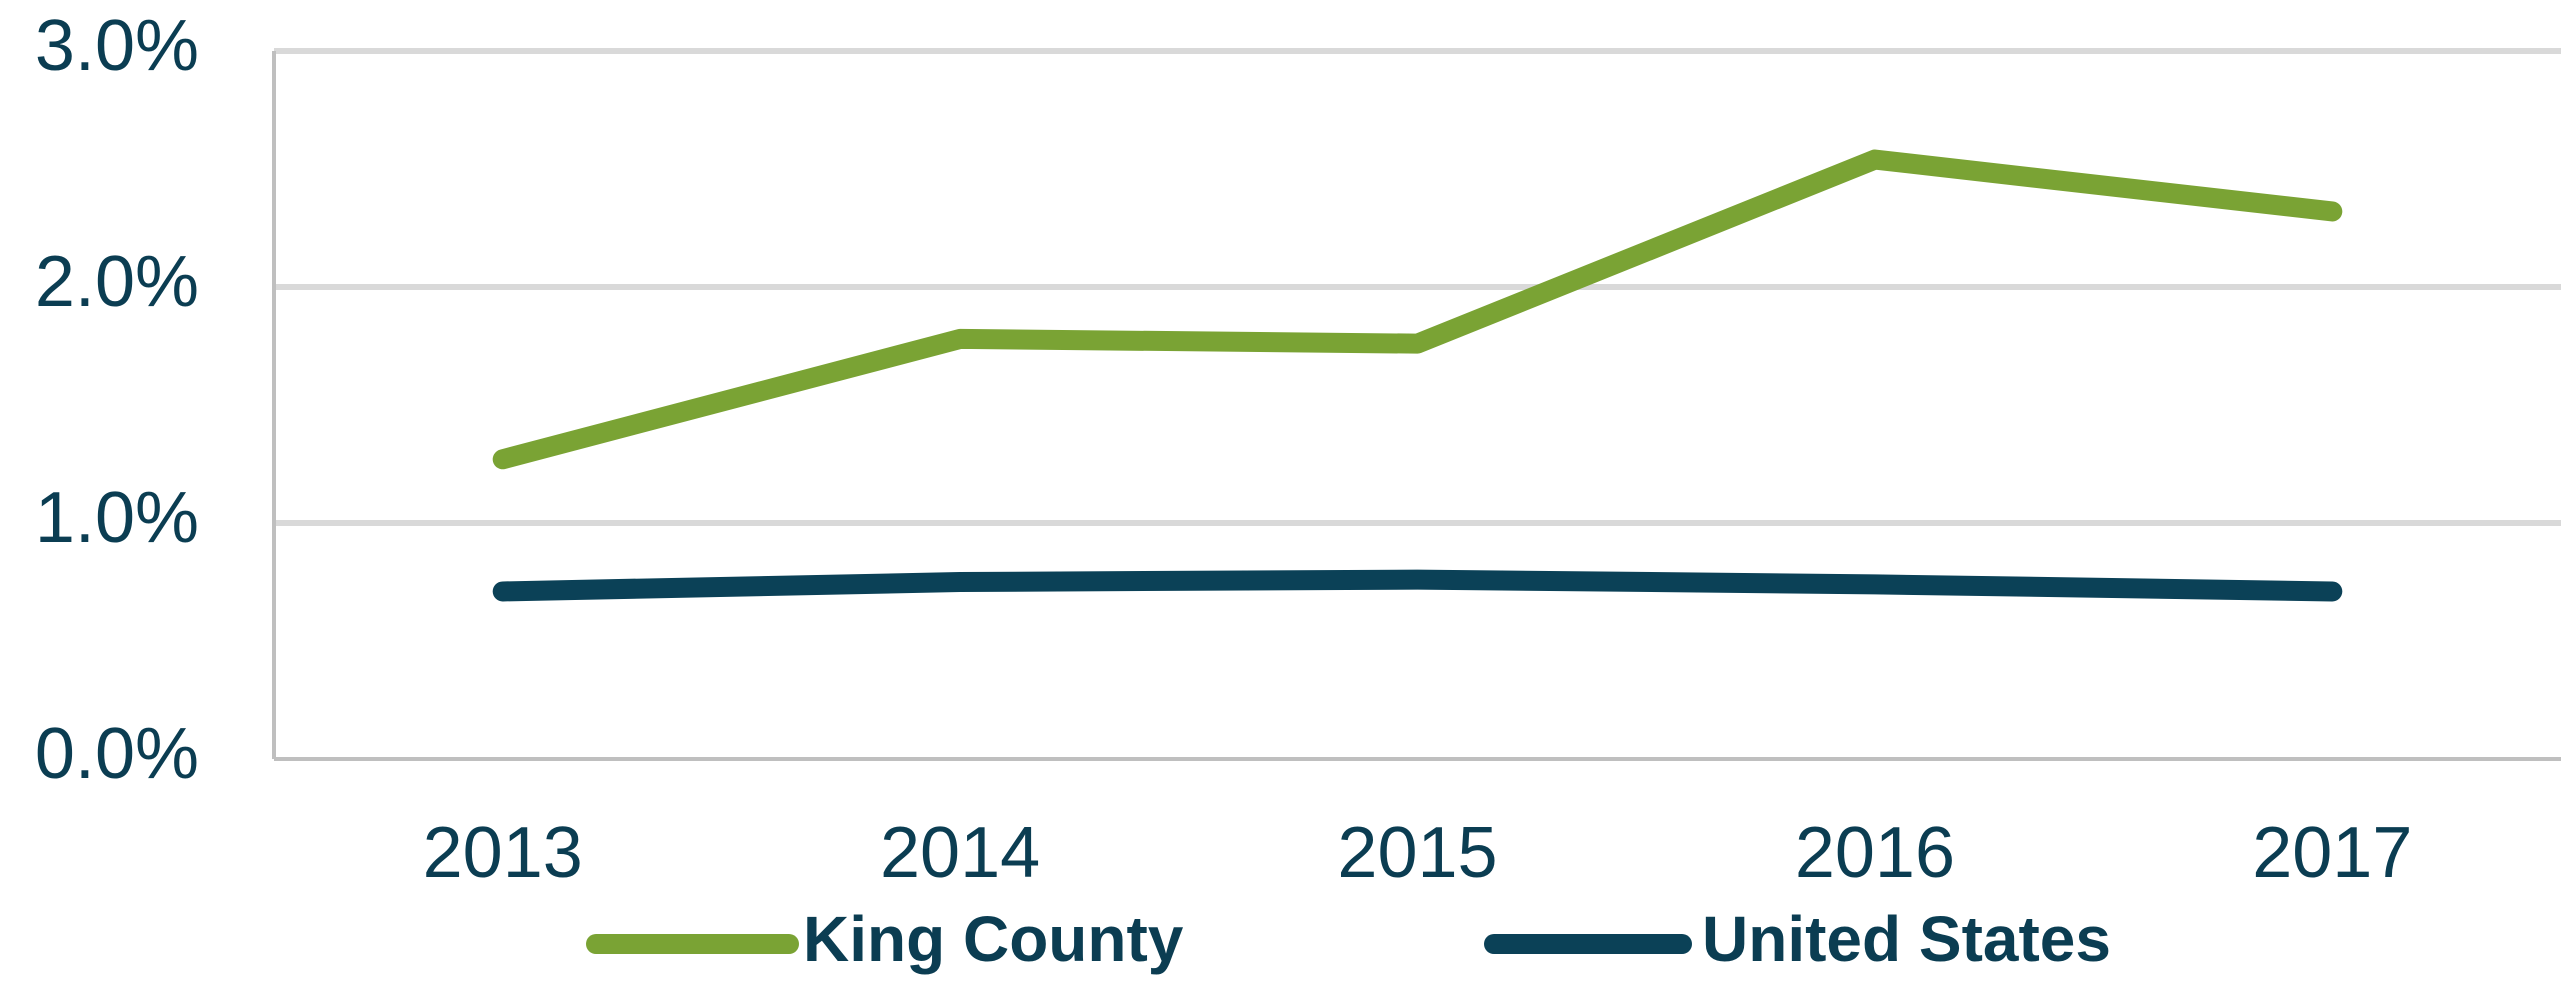 The width and height of the screenshot is (2561, 982). What do you see at coordinates (117, 518) in the screenshot?
I see `y-tick-label: 1.0%` at bounding box center [117, 518].